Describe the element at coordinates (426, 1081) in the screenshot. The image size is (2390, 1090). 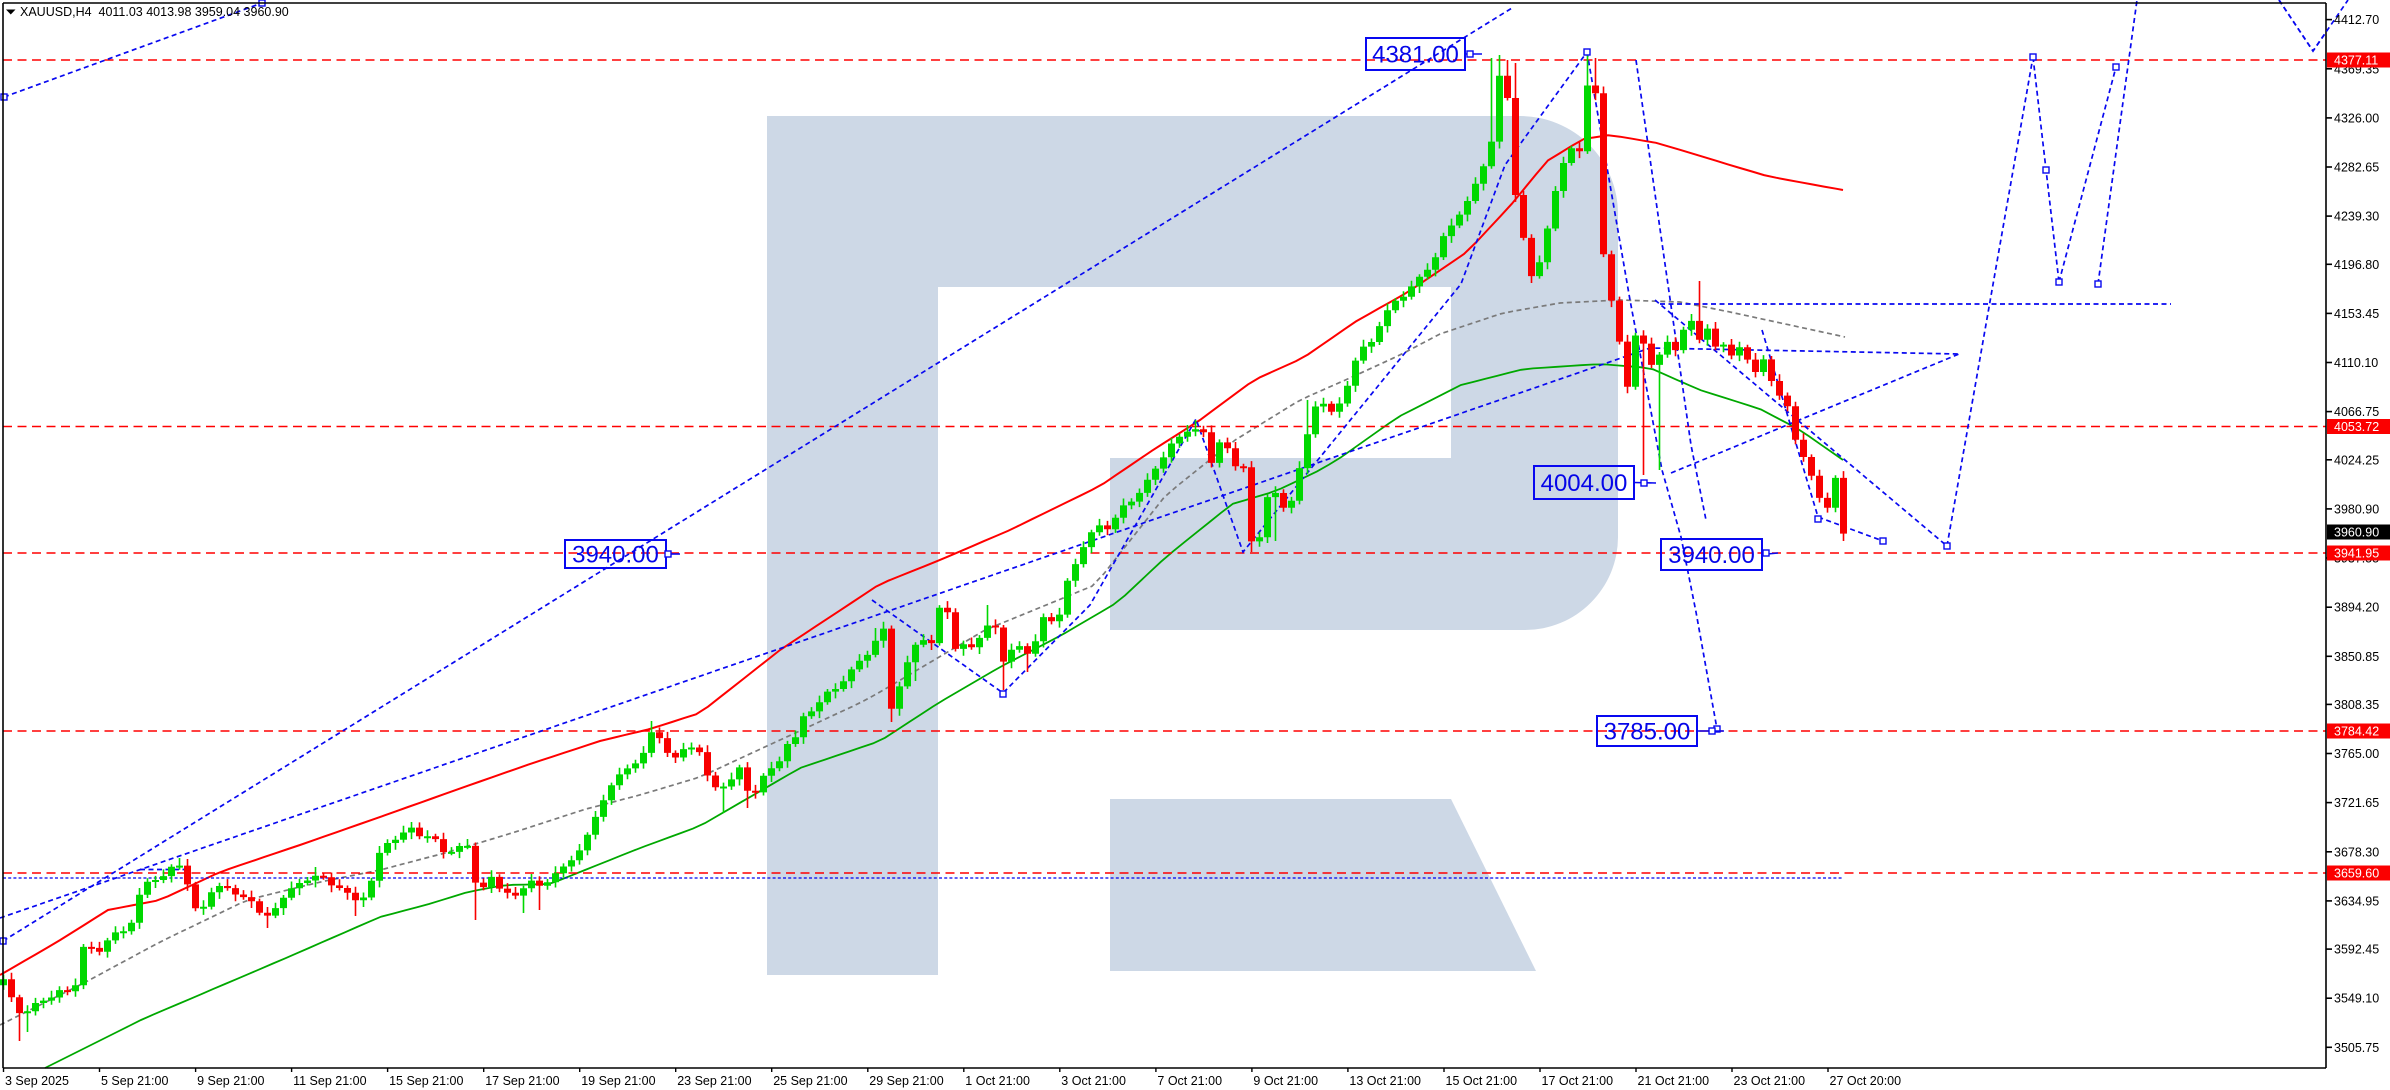
I see `svg-text: 15 Sep 21:00` at that location.